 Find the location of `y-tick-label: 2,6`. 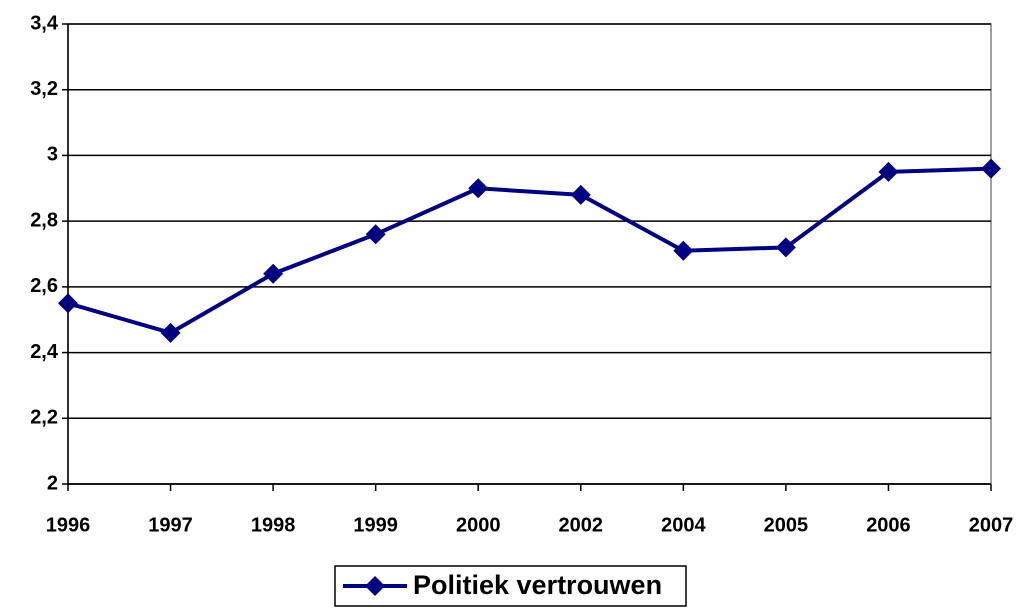

y-tick-label: 2,6 is located at coordinates (44, 286).